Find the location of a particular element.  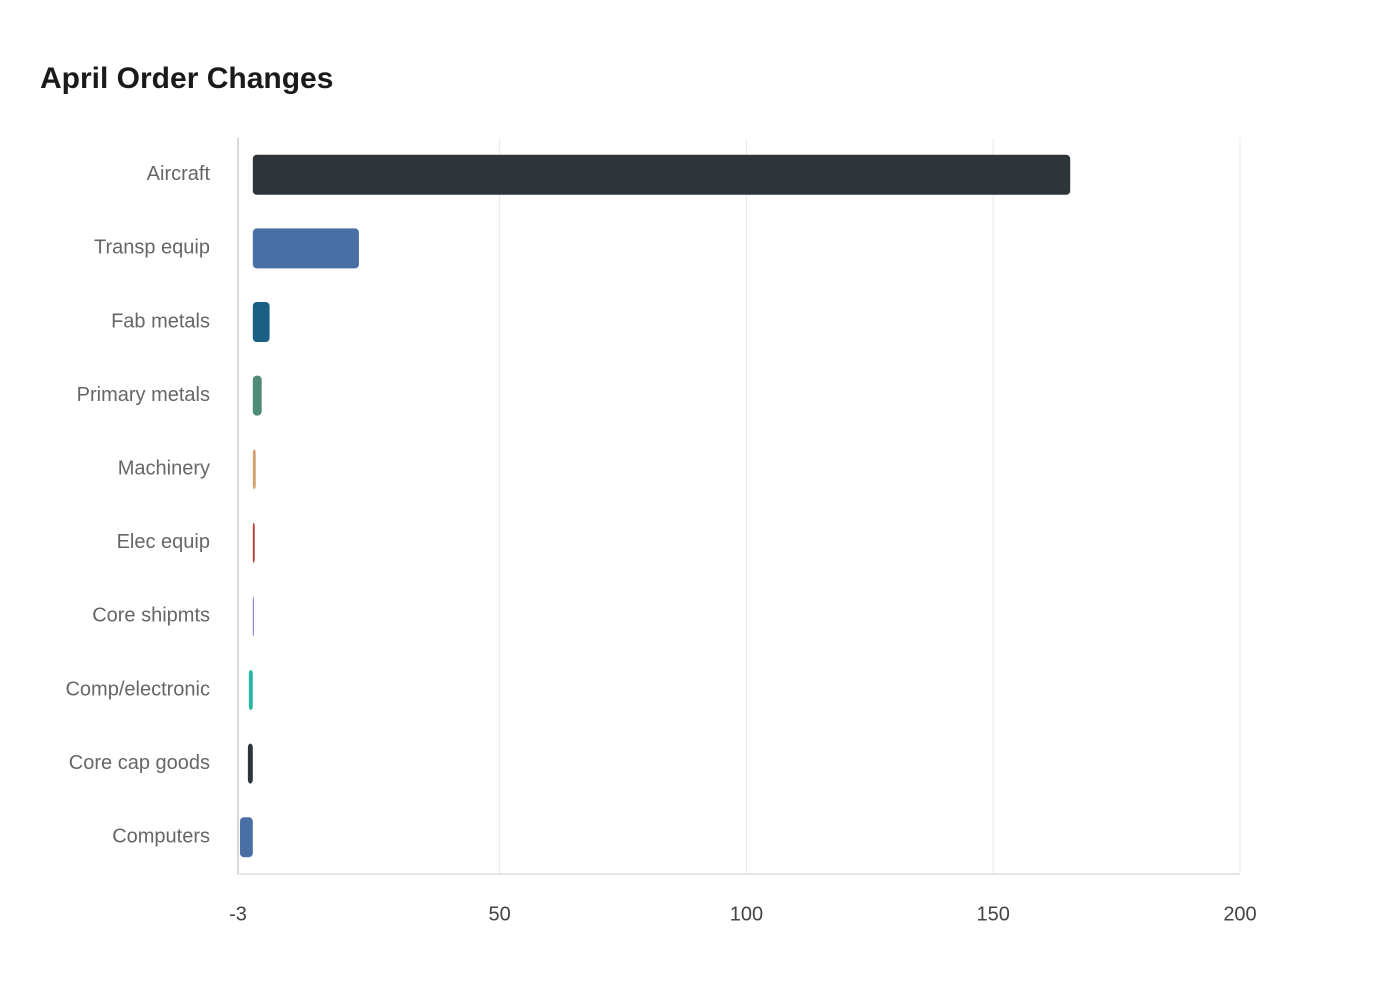

y-tick-label: Aircraft is located at coordinates (179, 174).